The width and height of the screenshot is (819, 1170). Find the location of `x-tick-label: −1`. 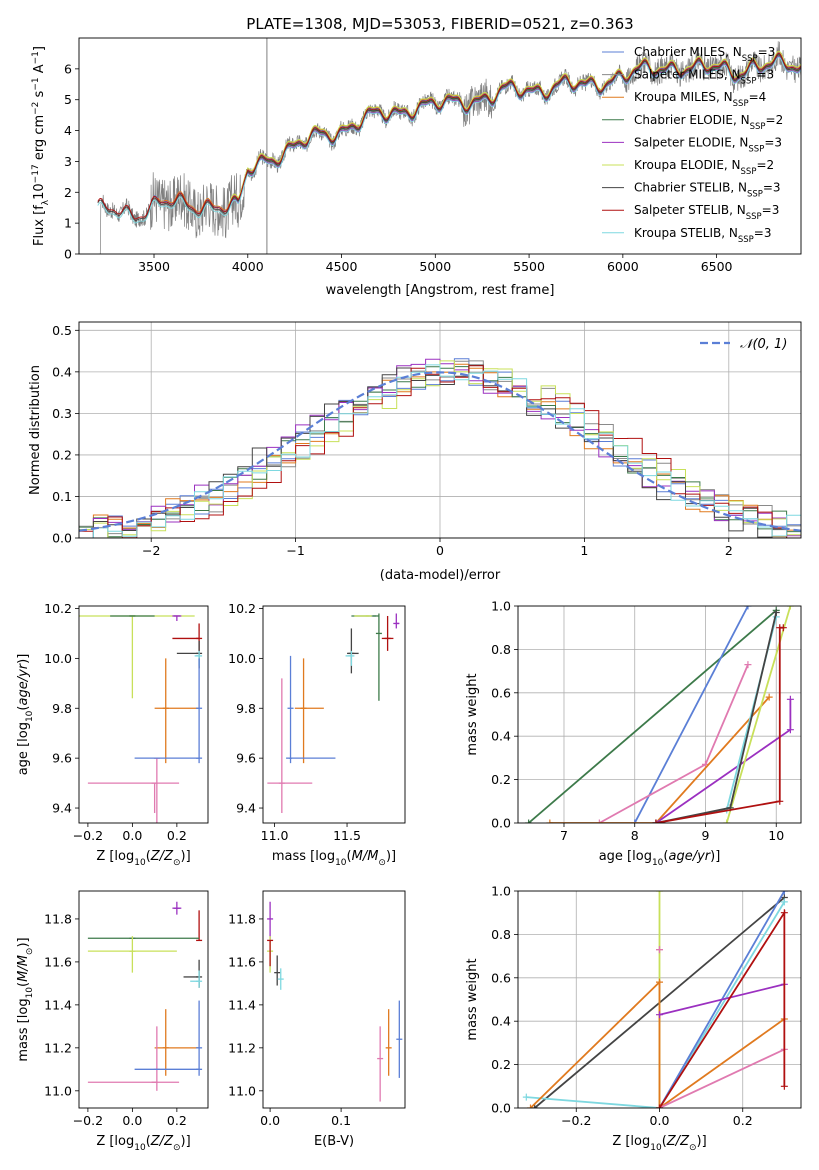

x-tick-label: −1 is located at coordinates (295, 550).